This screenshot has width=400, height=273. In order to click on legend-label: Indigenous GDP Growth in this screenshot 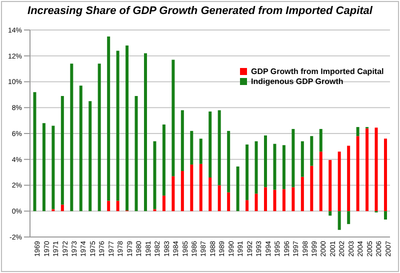, I will do `click(297, 81)`.